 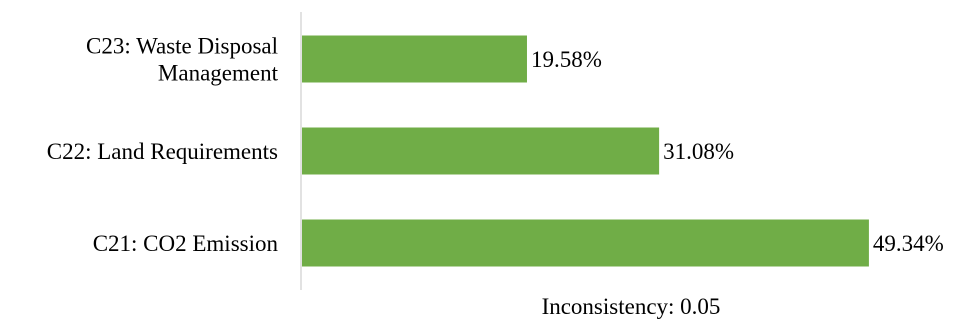 I want to click on data-label: 19.58%, so click(x=566, y=59).